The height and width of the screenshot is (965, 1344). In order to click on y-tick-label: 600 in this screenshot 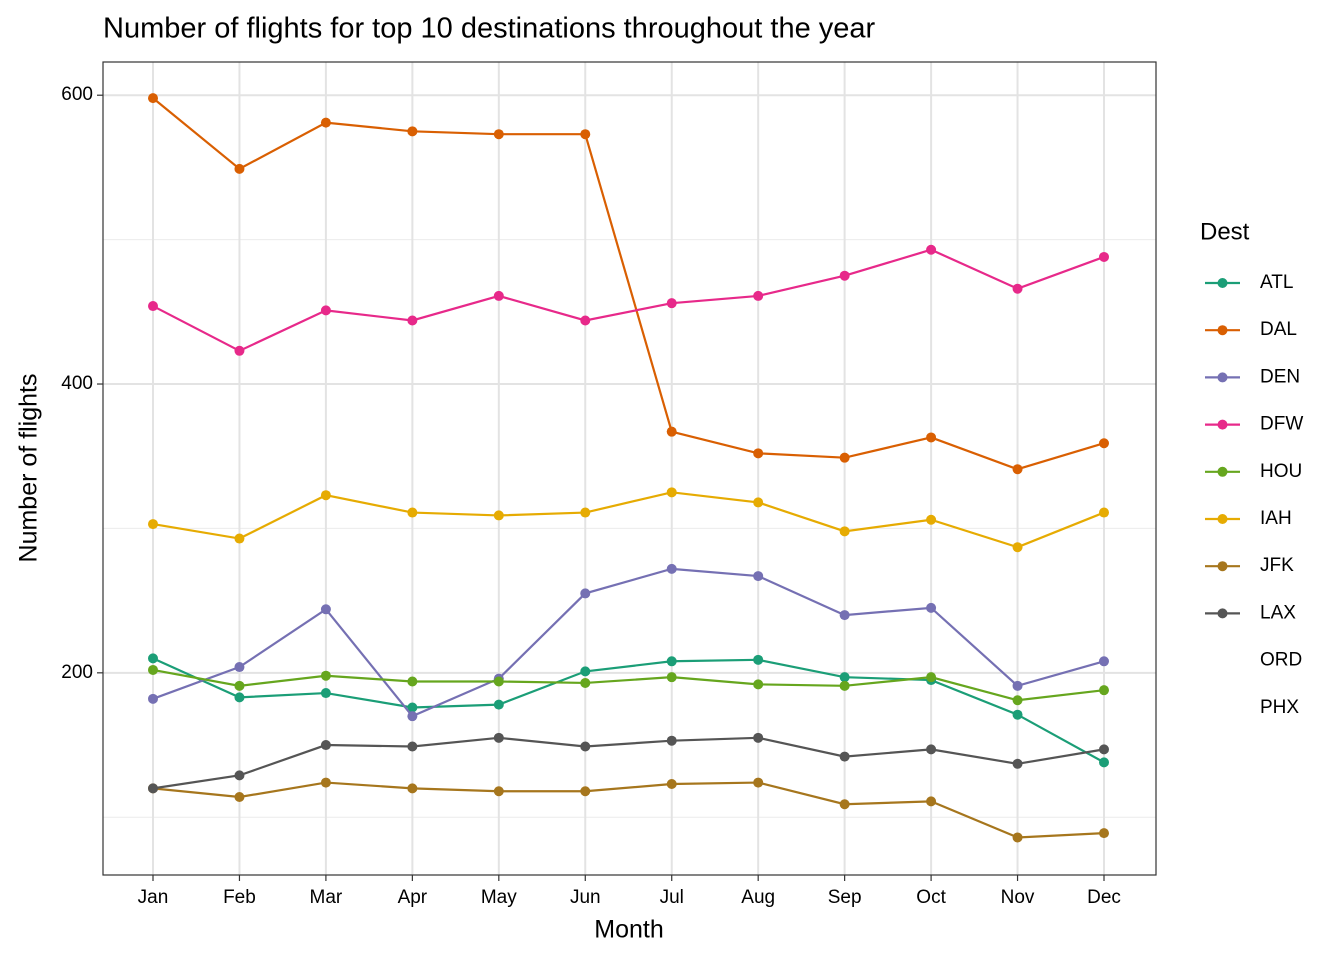, I will do `click(77, 94)`.